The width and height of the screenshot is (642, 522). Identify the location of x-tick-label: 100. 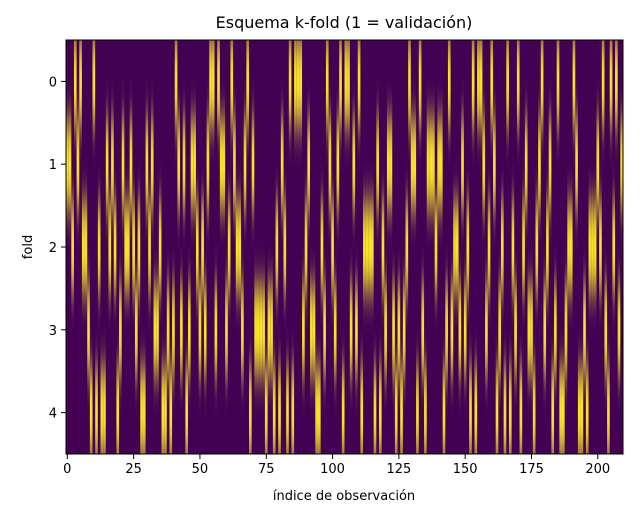
(332, 469).